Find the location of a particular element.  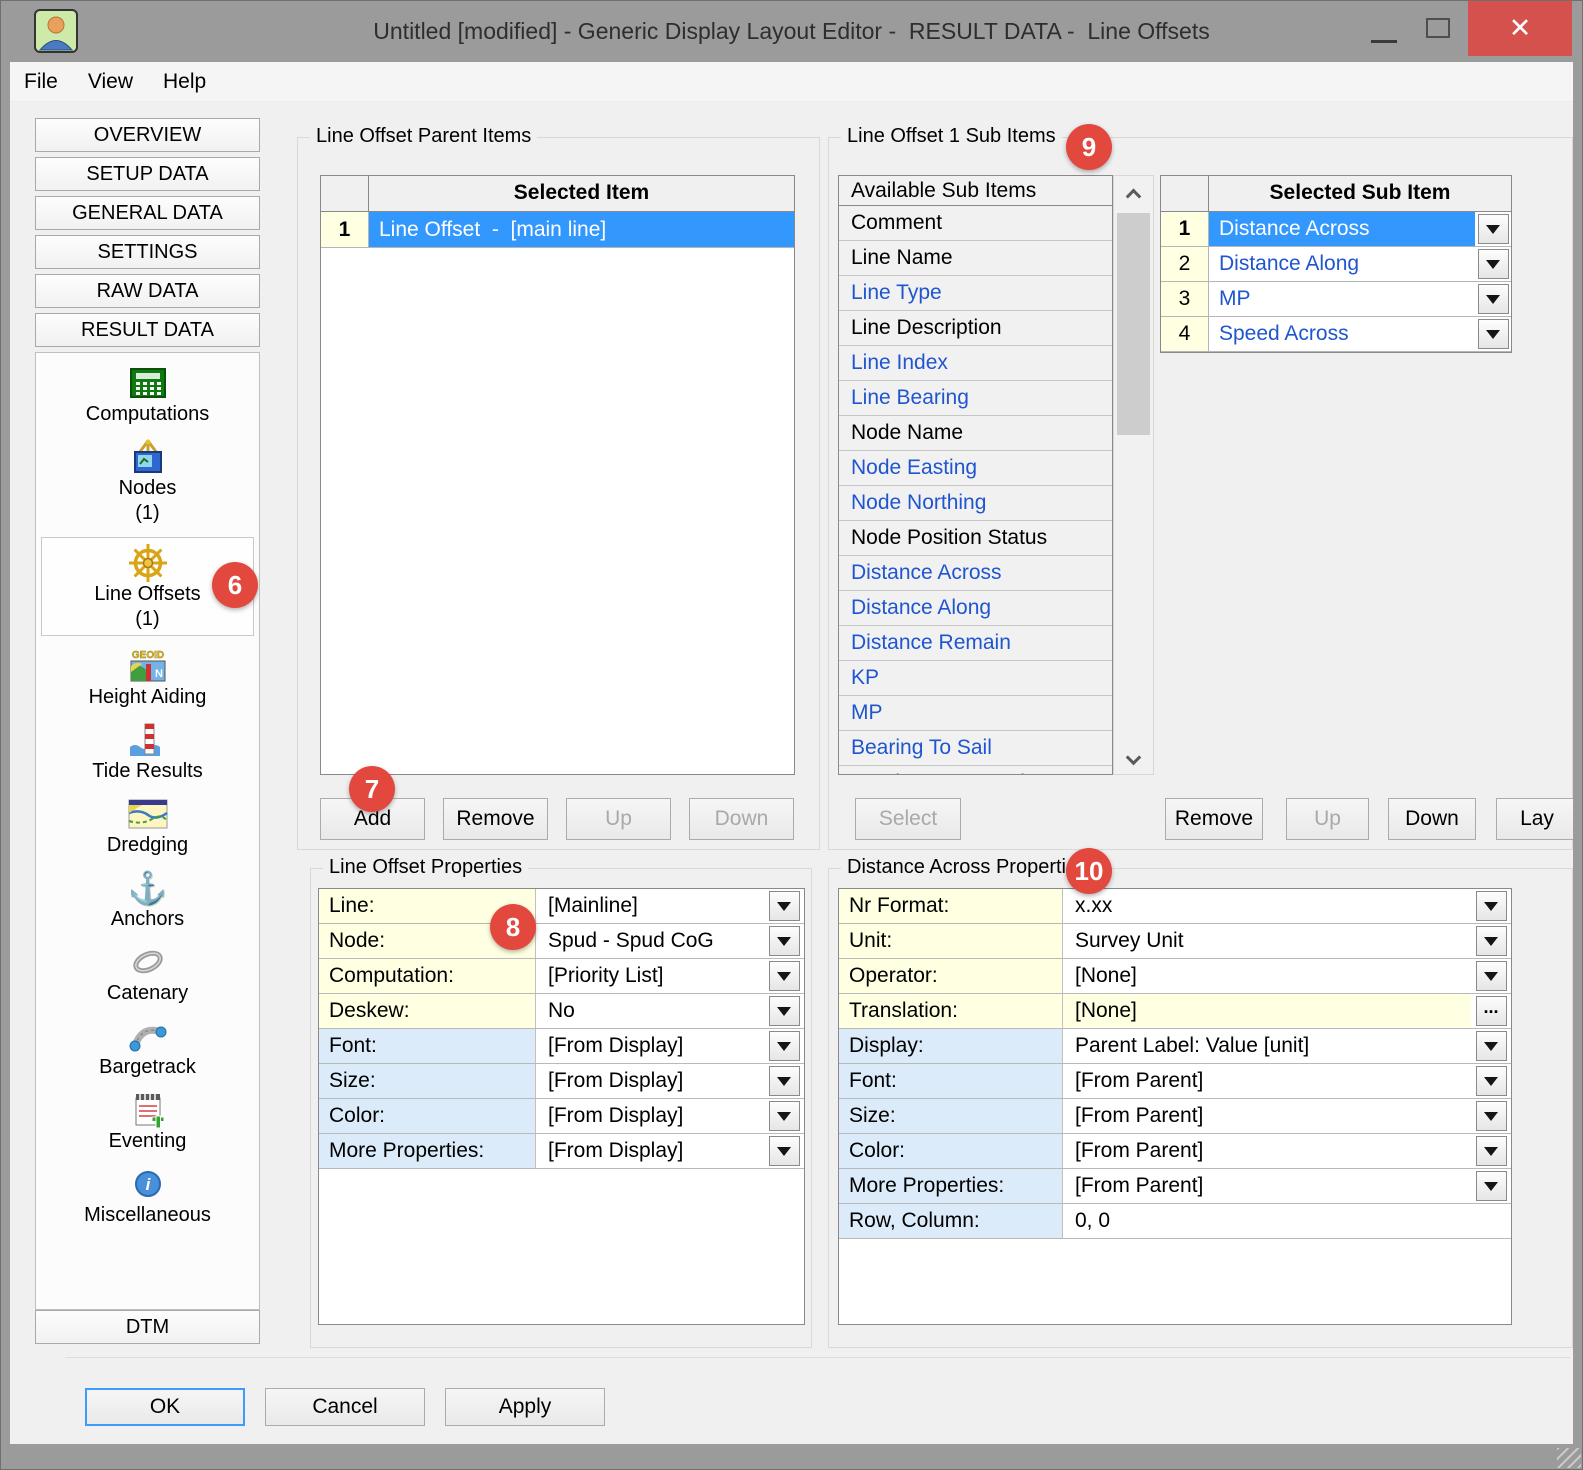

sidebar-item-height-aiding: GEOID N Height Aiding is located at coordinates (147, 679).